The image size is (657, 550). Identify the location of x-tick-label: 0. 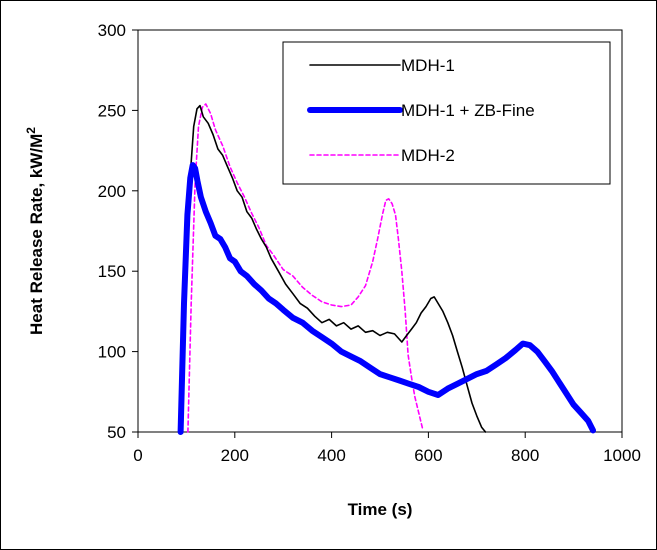
(137, 455).